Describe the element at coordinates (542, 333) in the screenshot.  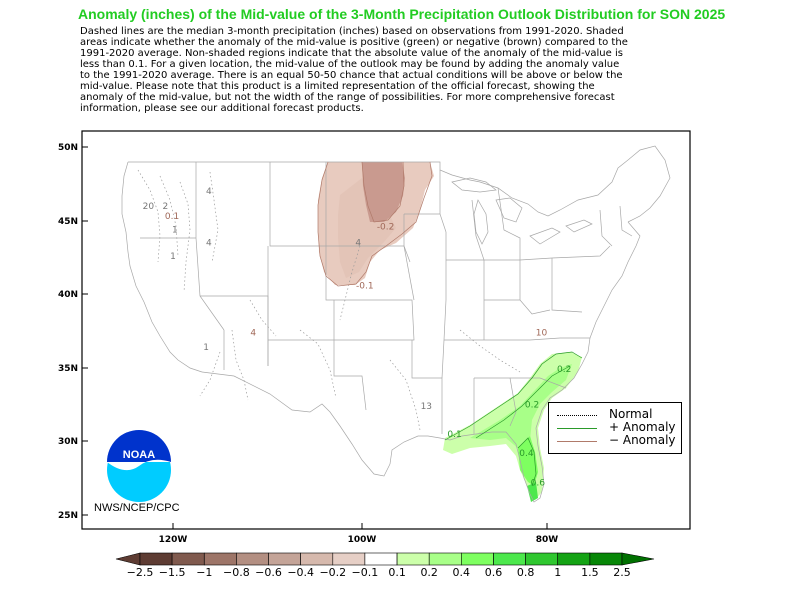
I see `contour-label: 10` at that location.